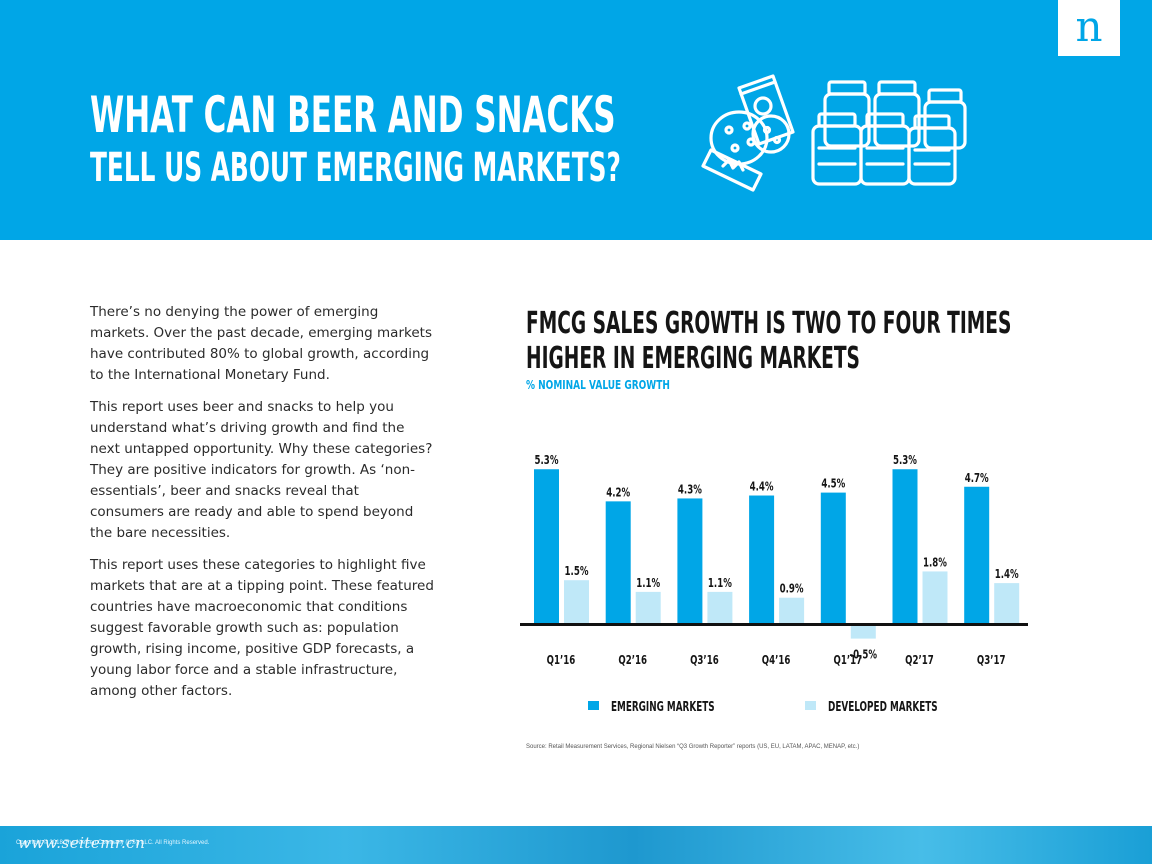 Image resolution: width=1152 pixels, height=864 pixels. Describe the element at coordinates (663, 706) in the screenshot. I see `legend-label-0: EMERGING MARKETS` at that location.